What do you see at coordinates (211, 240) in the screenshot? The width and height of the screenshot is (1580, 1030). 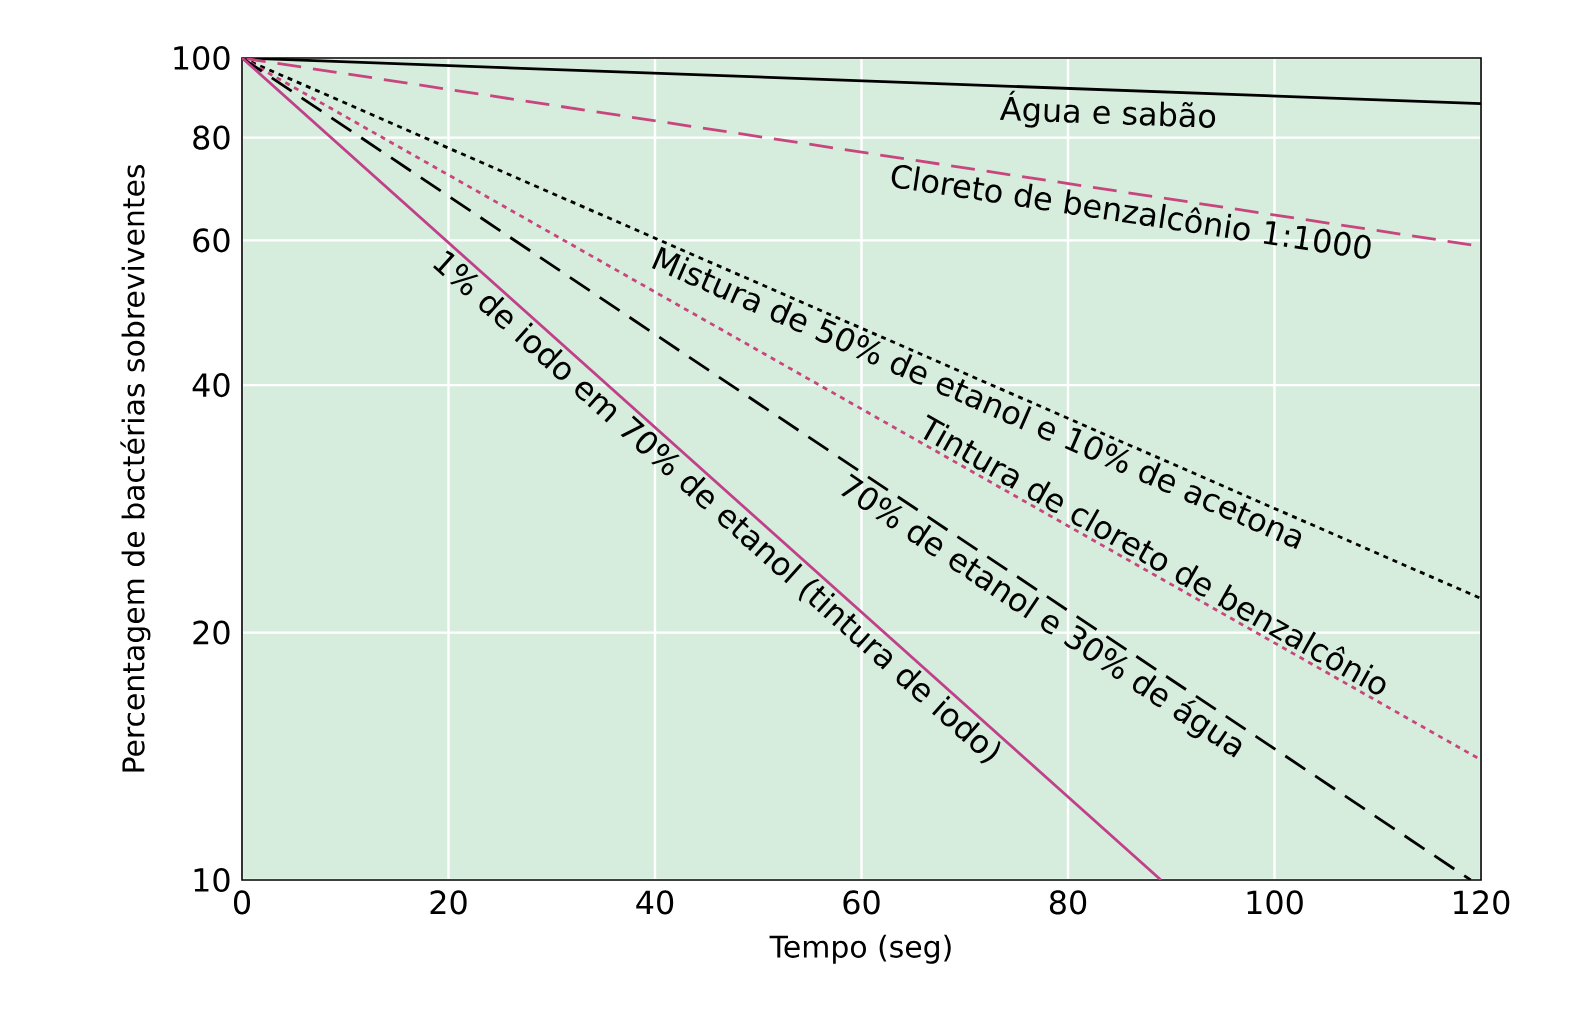 I see `y-tick-label: 60` at bounding box center [211, 240].